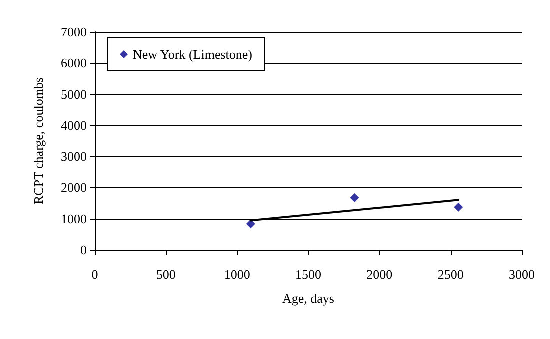 The height and width of the screenshot is (339, 550). What do you see at coordinates (193, 54) in the screenshot?
I see `legend-label: New York (Limestone)` at bounding box center [193, 54].